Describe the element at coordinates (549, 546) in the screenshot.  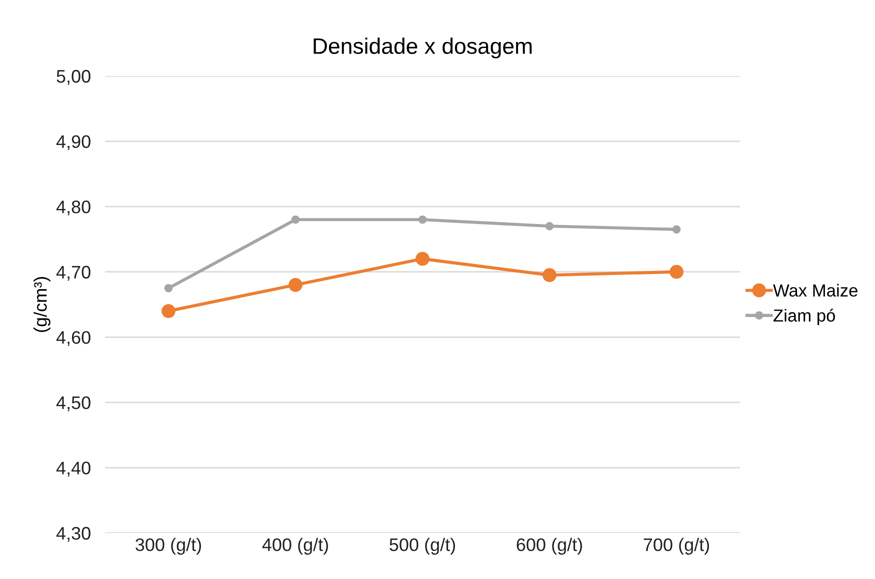
I see `x-tick-label: 600 (g/t)` at that location.